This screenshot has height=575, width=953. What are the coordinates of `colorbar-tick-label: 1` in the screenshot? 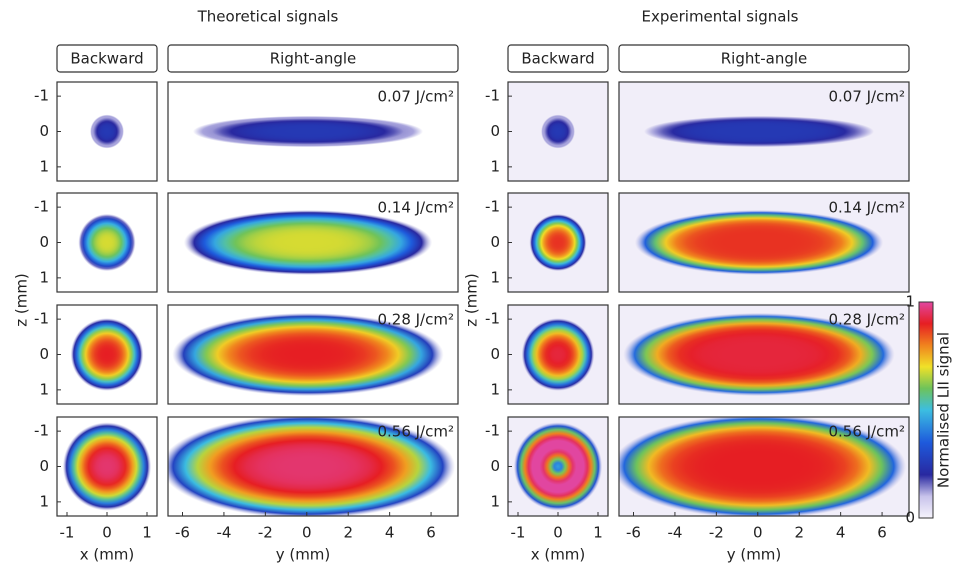 It's located at (910, 302).